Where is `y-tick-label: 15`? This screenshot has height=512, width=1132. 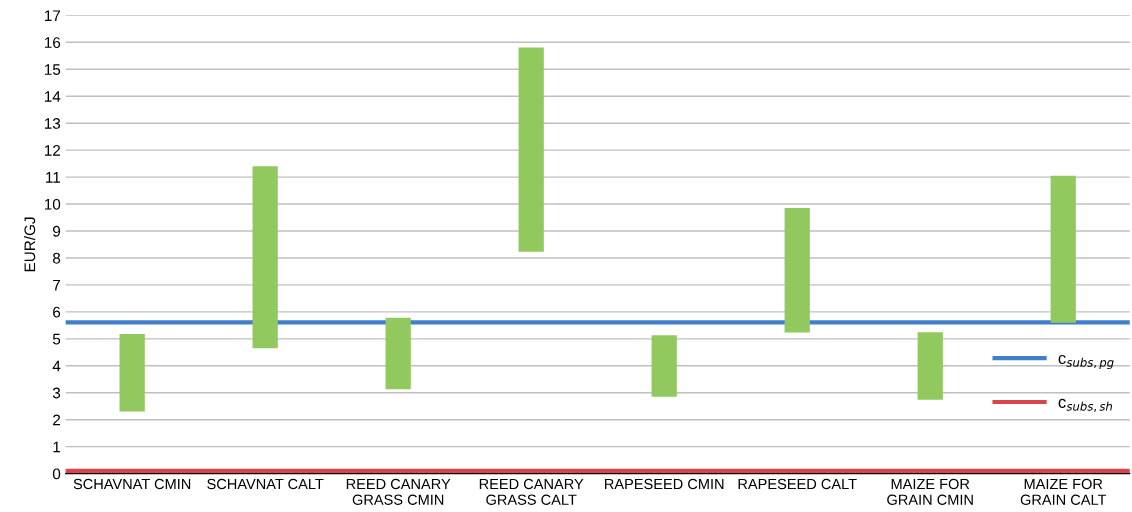 y-tick-label: 15 is located at coordinates (52, 69).